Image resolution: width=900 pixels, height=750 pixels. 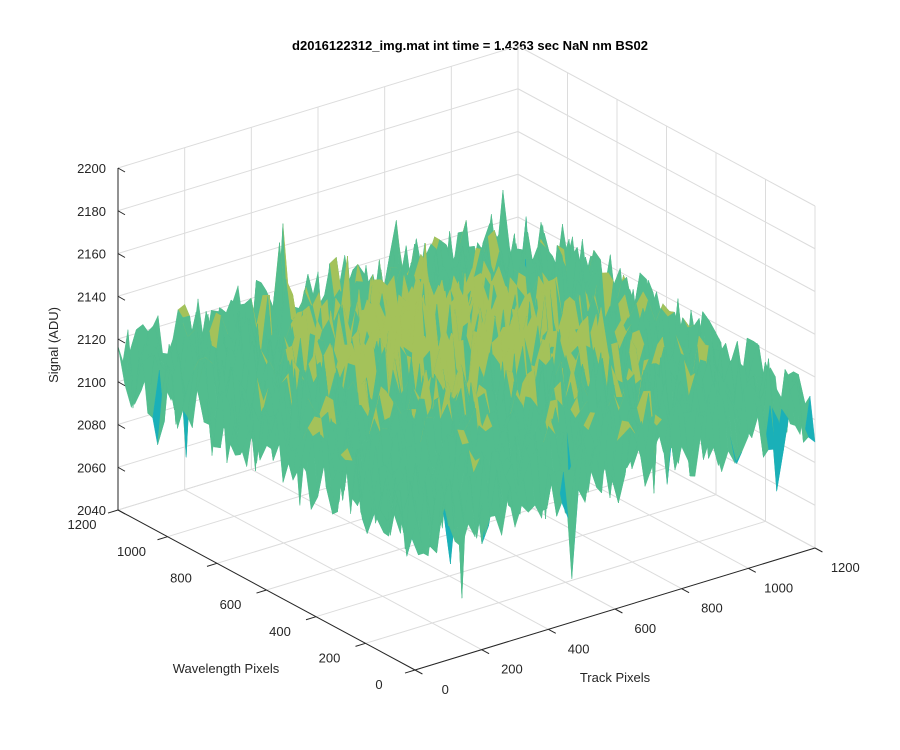 What do you see at coordinates (778, 587) in the screenshot?
I see `x-tick-label: 1000` at bounding box center [778, 587].